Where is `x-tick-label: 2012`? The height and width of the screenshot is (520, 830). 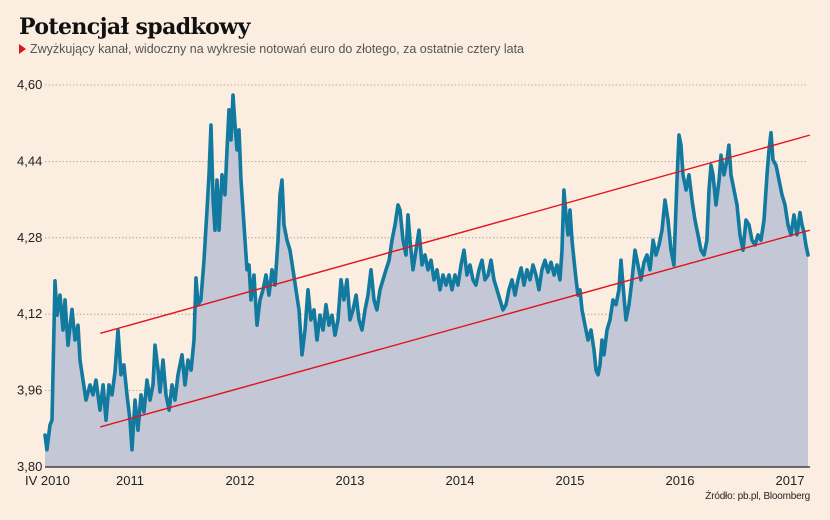 x-tick-label: 2012 is located at coordinates (240, 480).